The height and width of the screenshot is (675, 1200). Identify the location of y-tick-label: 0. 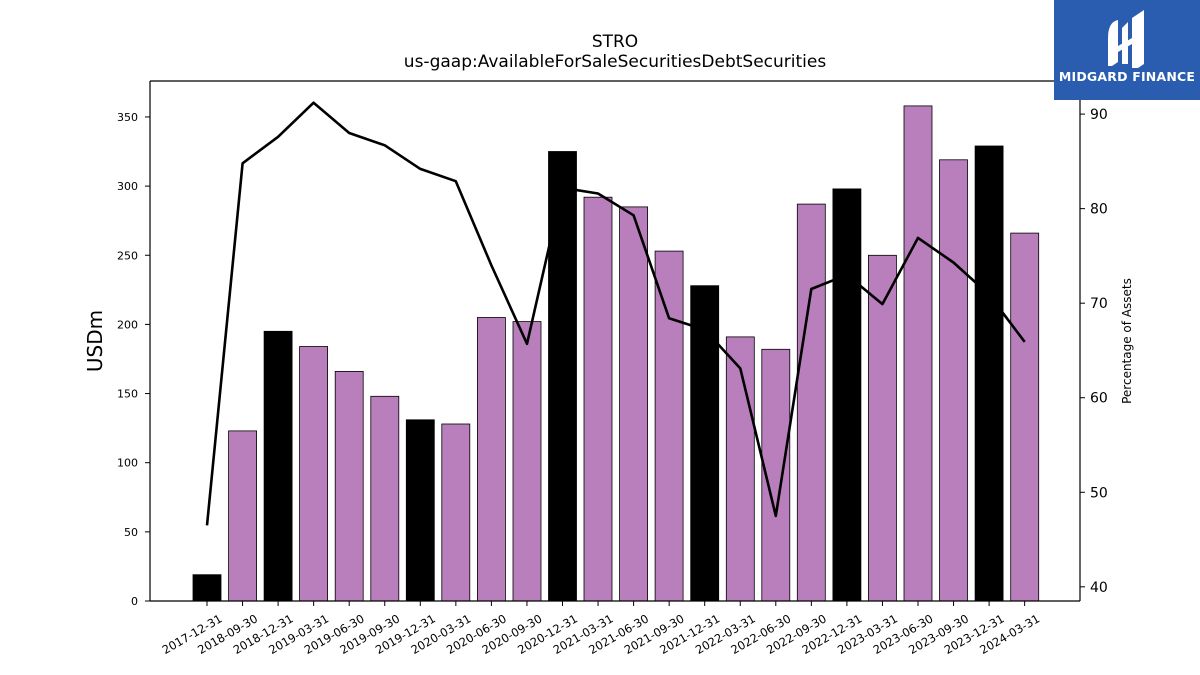
(134, 601).